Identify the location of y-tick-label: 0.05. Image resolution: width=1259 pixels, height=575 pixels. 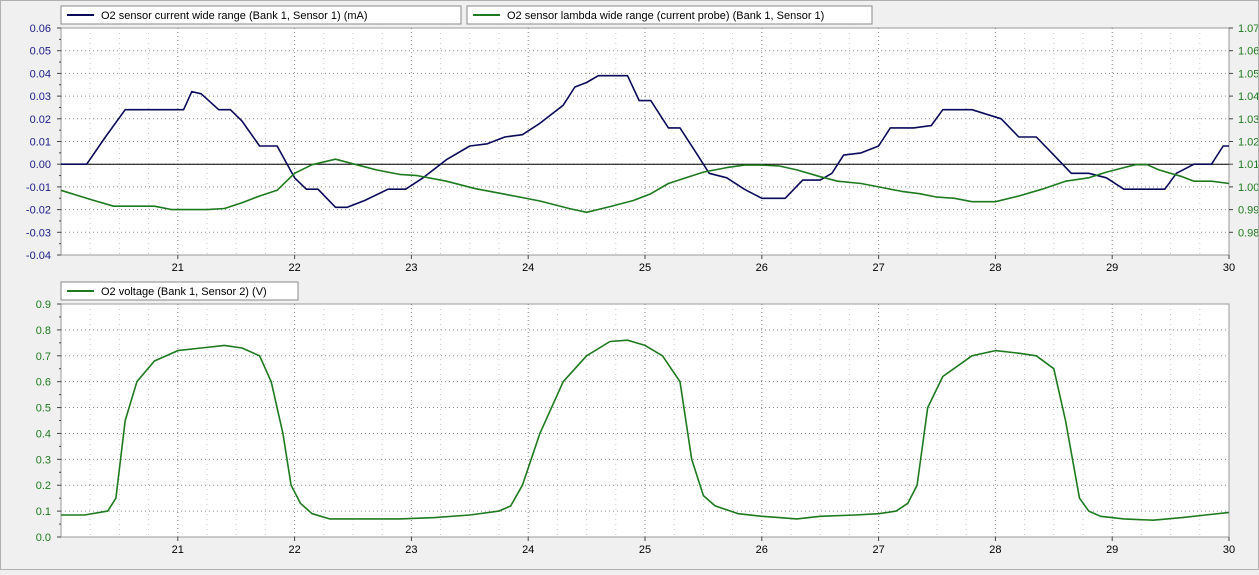
(40, 52).